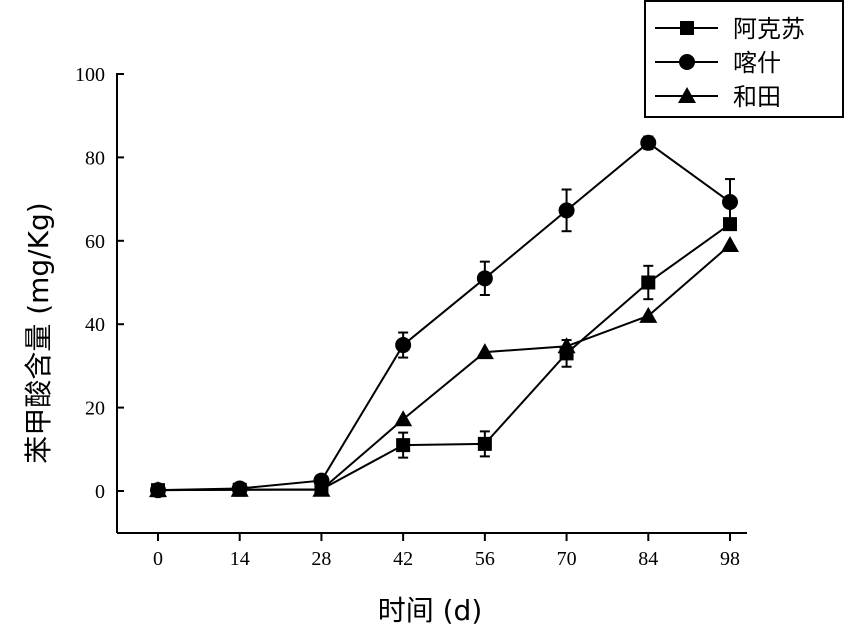  Describe the element at coordinates (95, 158) in the screenshot. I see `y-tick-label: 80` at that location.